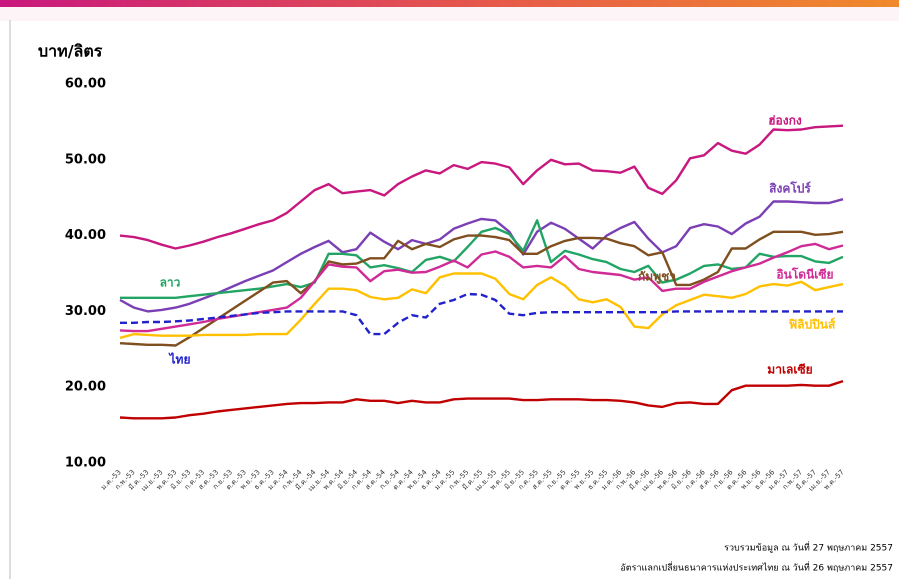 Image resolution: width=899 pixels, height=579 pixels. I want to click on y-tick-label: 10.00, so click(85, 463).